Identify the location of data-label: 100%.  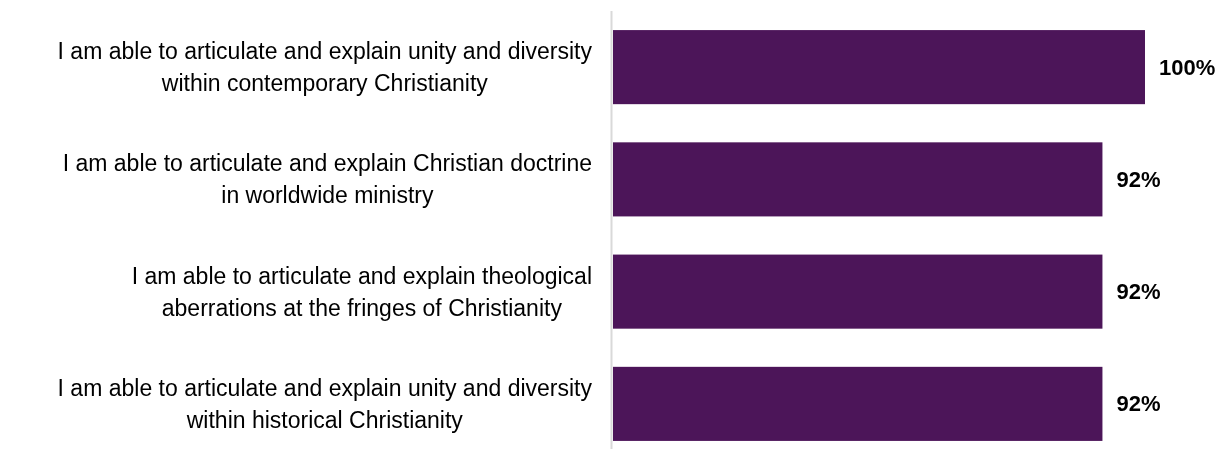
(1187, 67).